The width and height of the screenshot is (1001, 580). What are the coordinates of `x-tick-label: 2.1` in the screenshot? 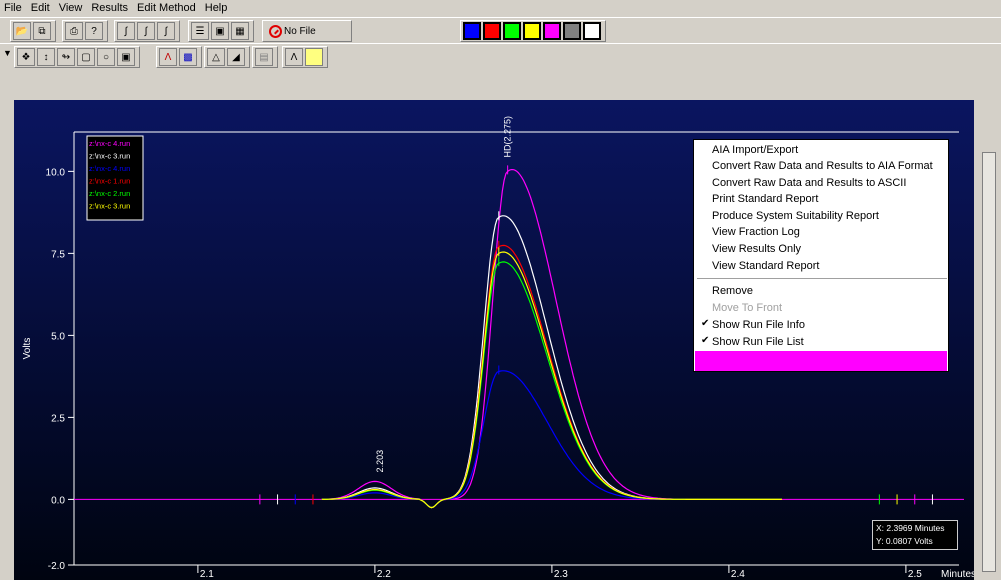 It's located at (207, 574).